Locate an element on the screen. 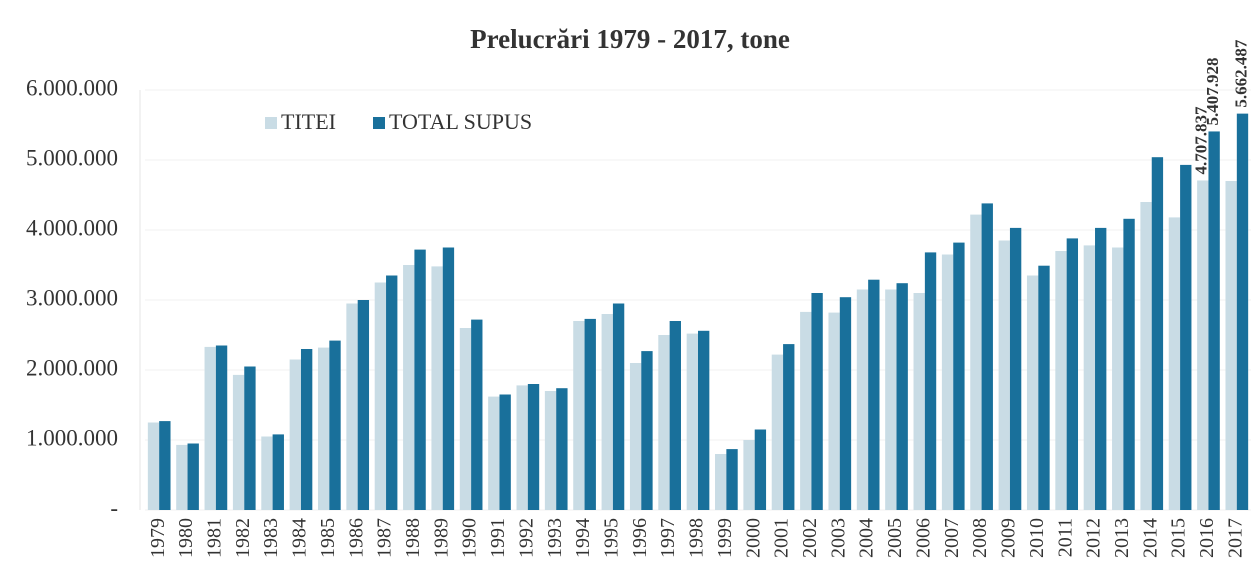  legend-swatch is located at coordinates (271, 123).